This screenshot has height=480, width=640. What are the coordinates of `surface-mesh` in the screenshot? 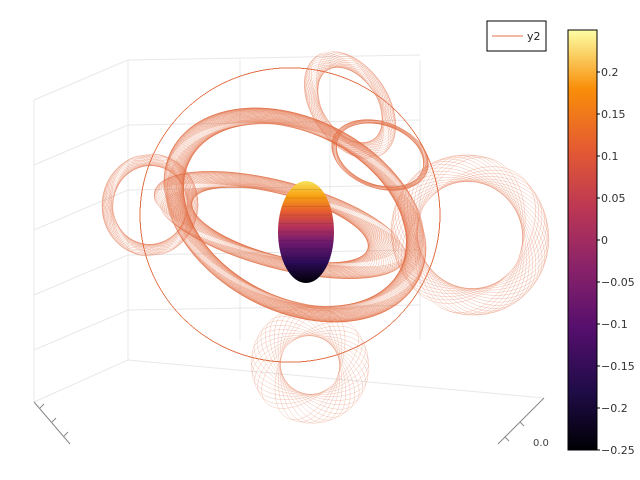 It's located at (306, 232).